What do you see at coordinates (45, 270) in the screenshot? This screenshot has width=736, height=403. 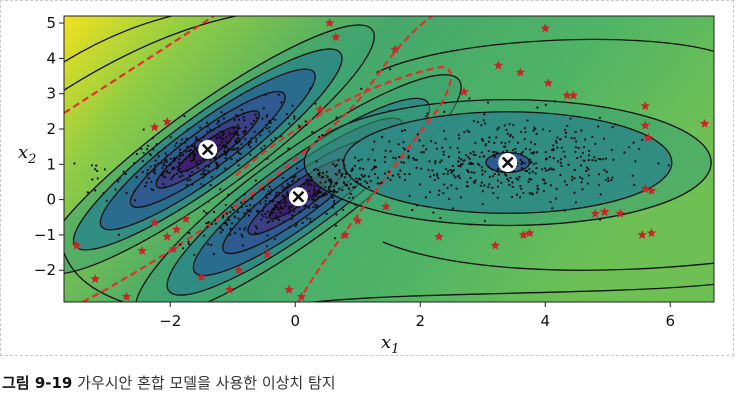 I see `y-tick-label: −2` at bounding box center [45, 270].